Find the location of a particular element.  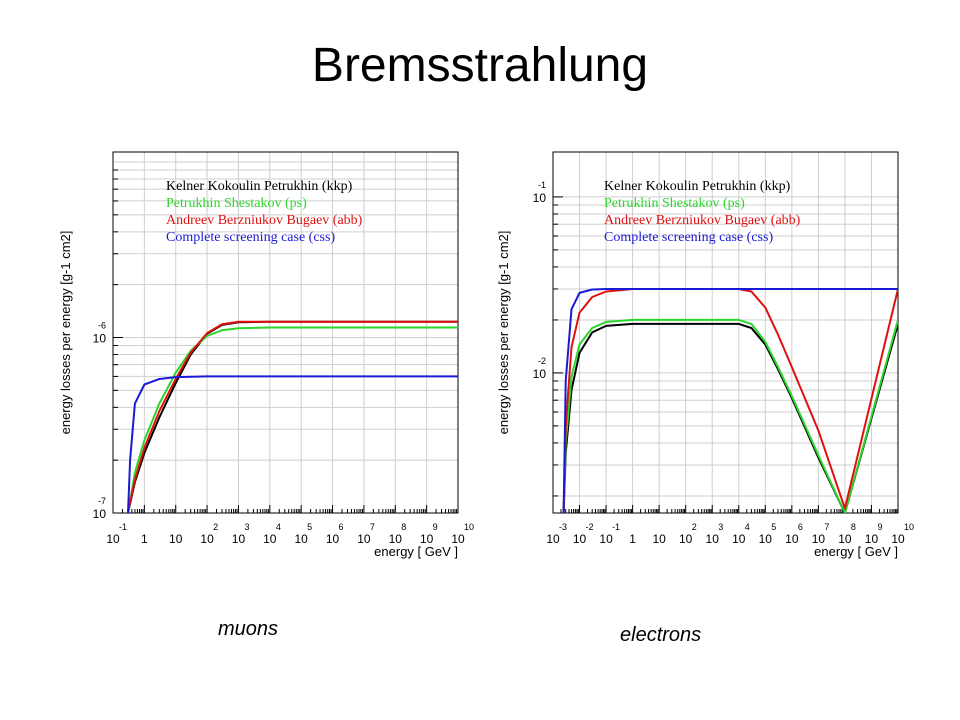

y-tick-exponent: -6 is located at coordinates (102, 325).